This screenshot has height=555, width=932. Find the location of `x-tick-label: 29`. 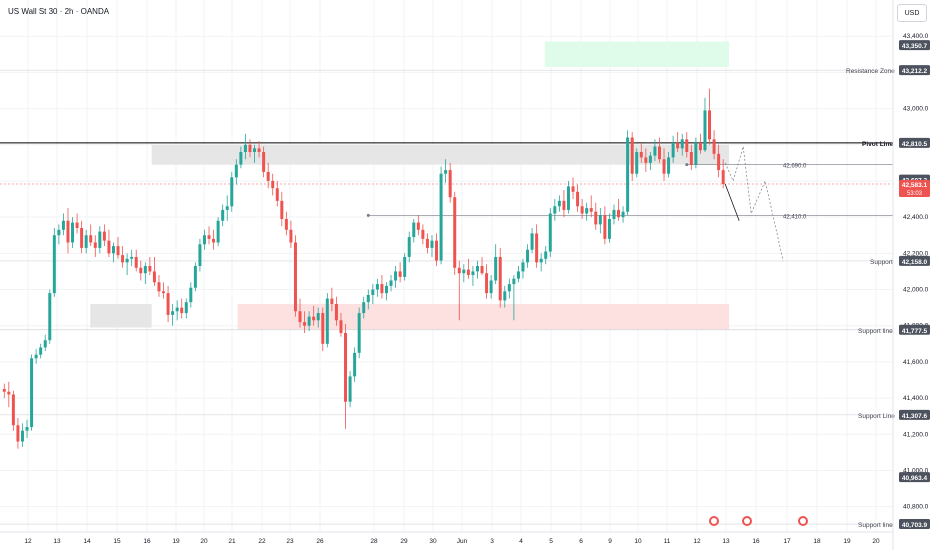

x-tick-label: 29 is located at coordinates (404, 541).